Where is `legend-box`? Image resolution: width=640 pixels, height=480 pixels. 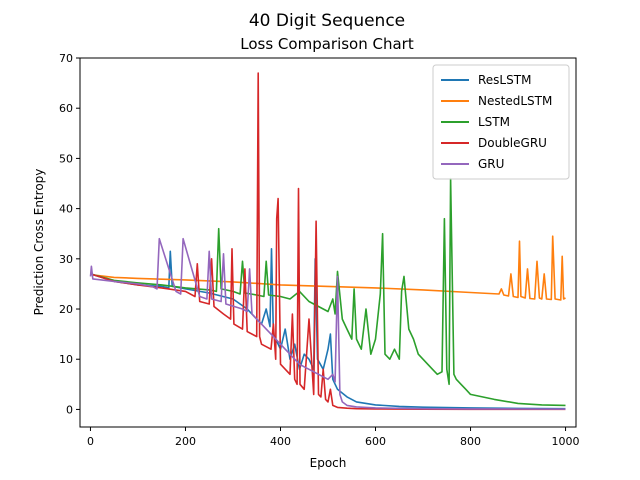 legend-box is located at coordinates (501, 122).